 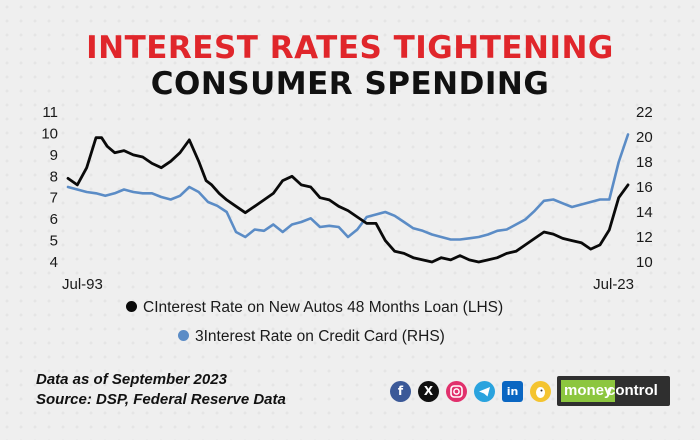 What do you see at coordinates (49, 187) in the screenshot?
I see `left-axis-ticks: 4 5 6 7 8 9 10 11` at bounding box center [49, 187].